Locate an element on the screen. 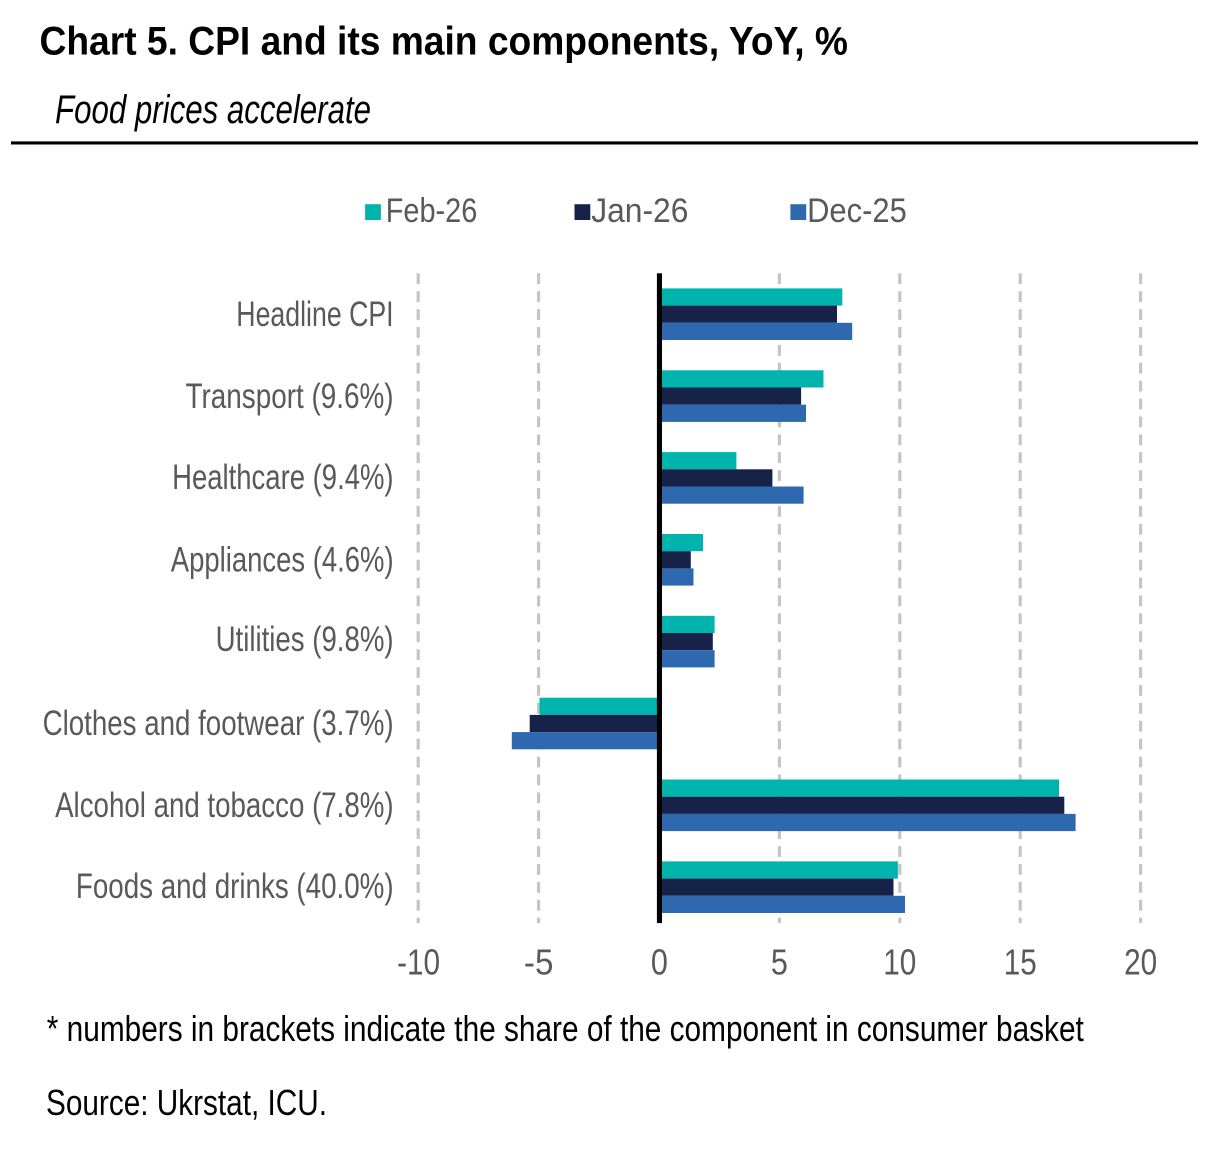  svg-text: Transport (9.6%) is located at coordinates (290, 396).